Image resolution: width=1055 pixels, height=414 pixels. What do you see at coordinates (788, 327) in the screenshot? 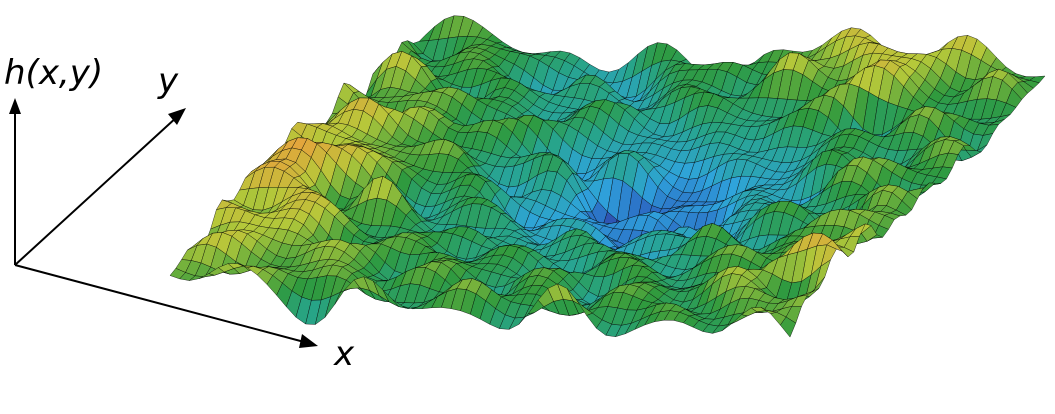
I see `surface-facet` at bounding box center [788, 327].